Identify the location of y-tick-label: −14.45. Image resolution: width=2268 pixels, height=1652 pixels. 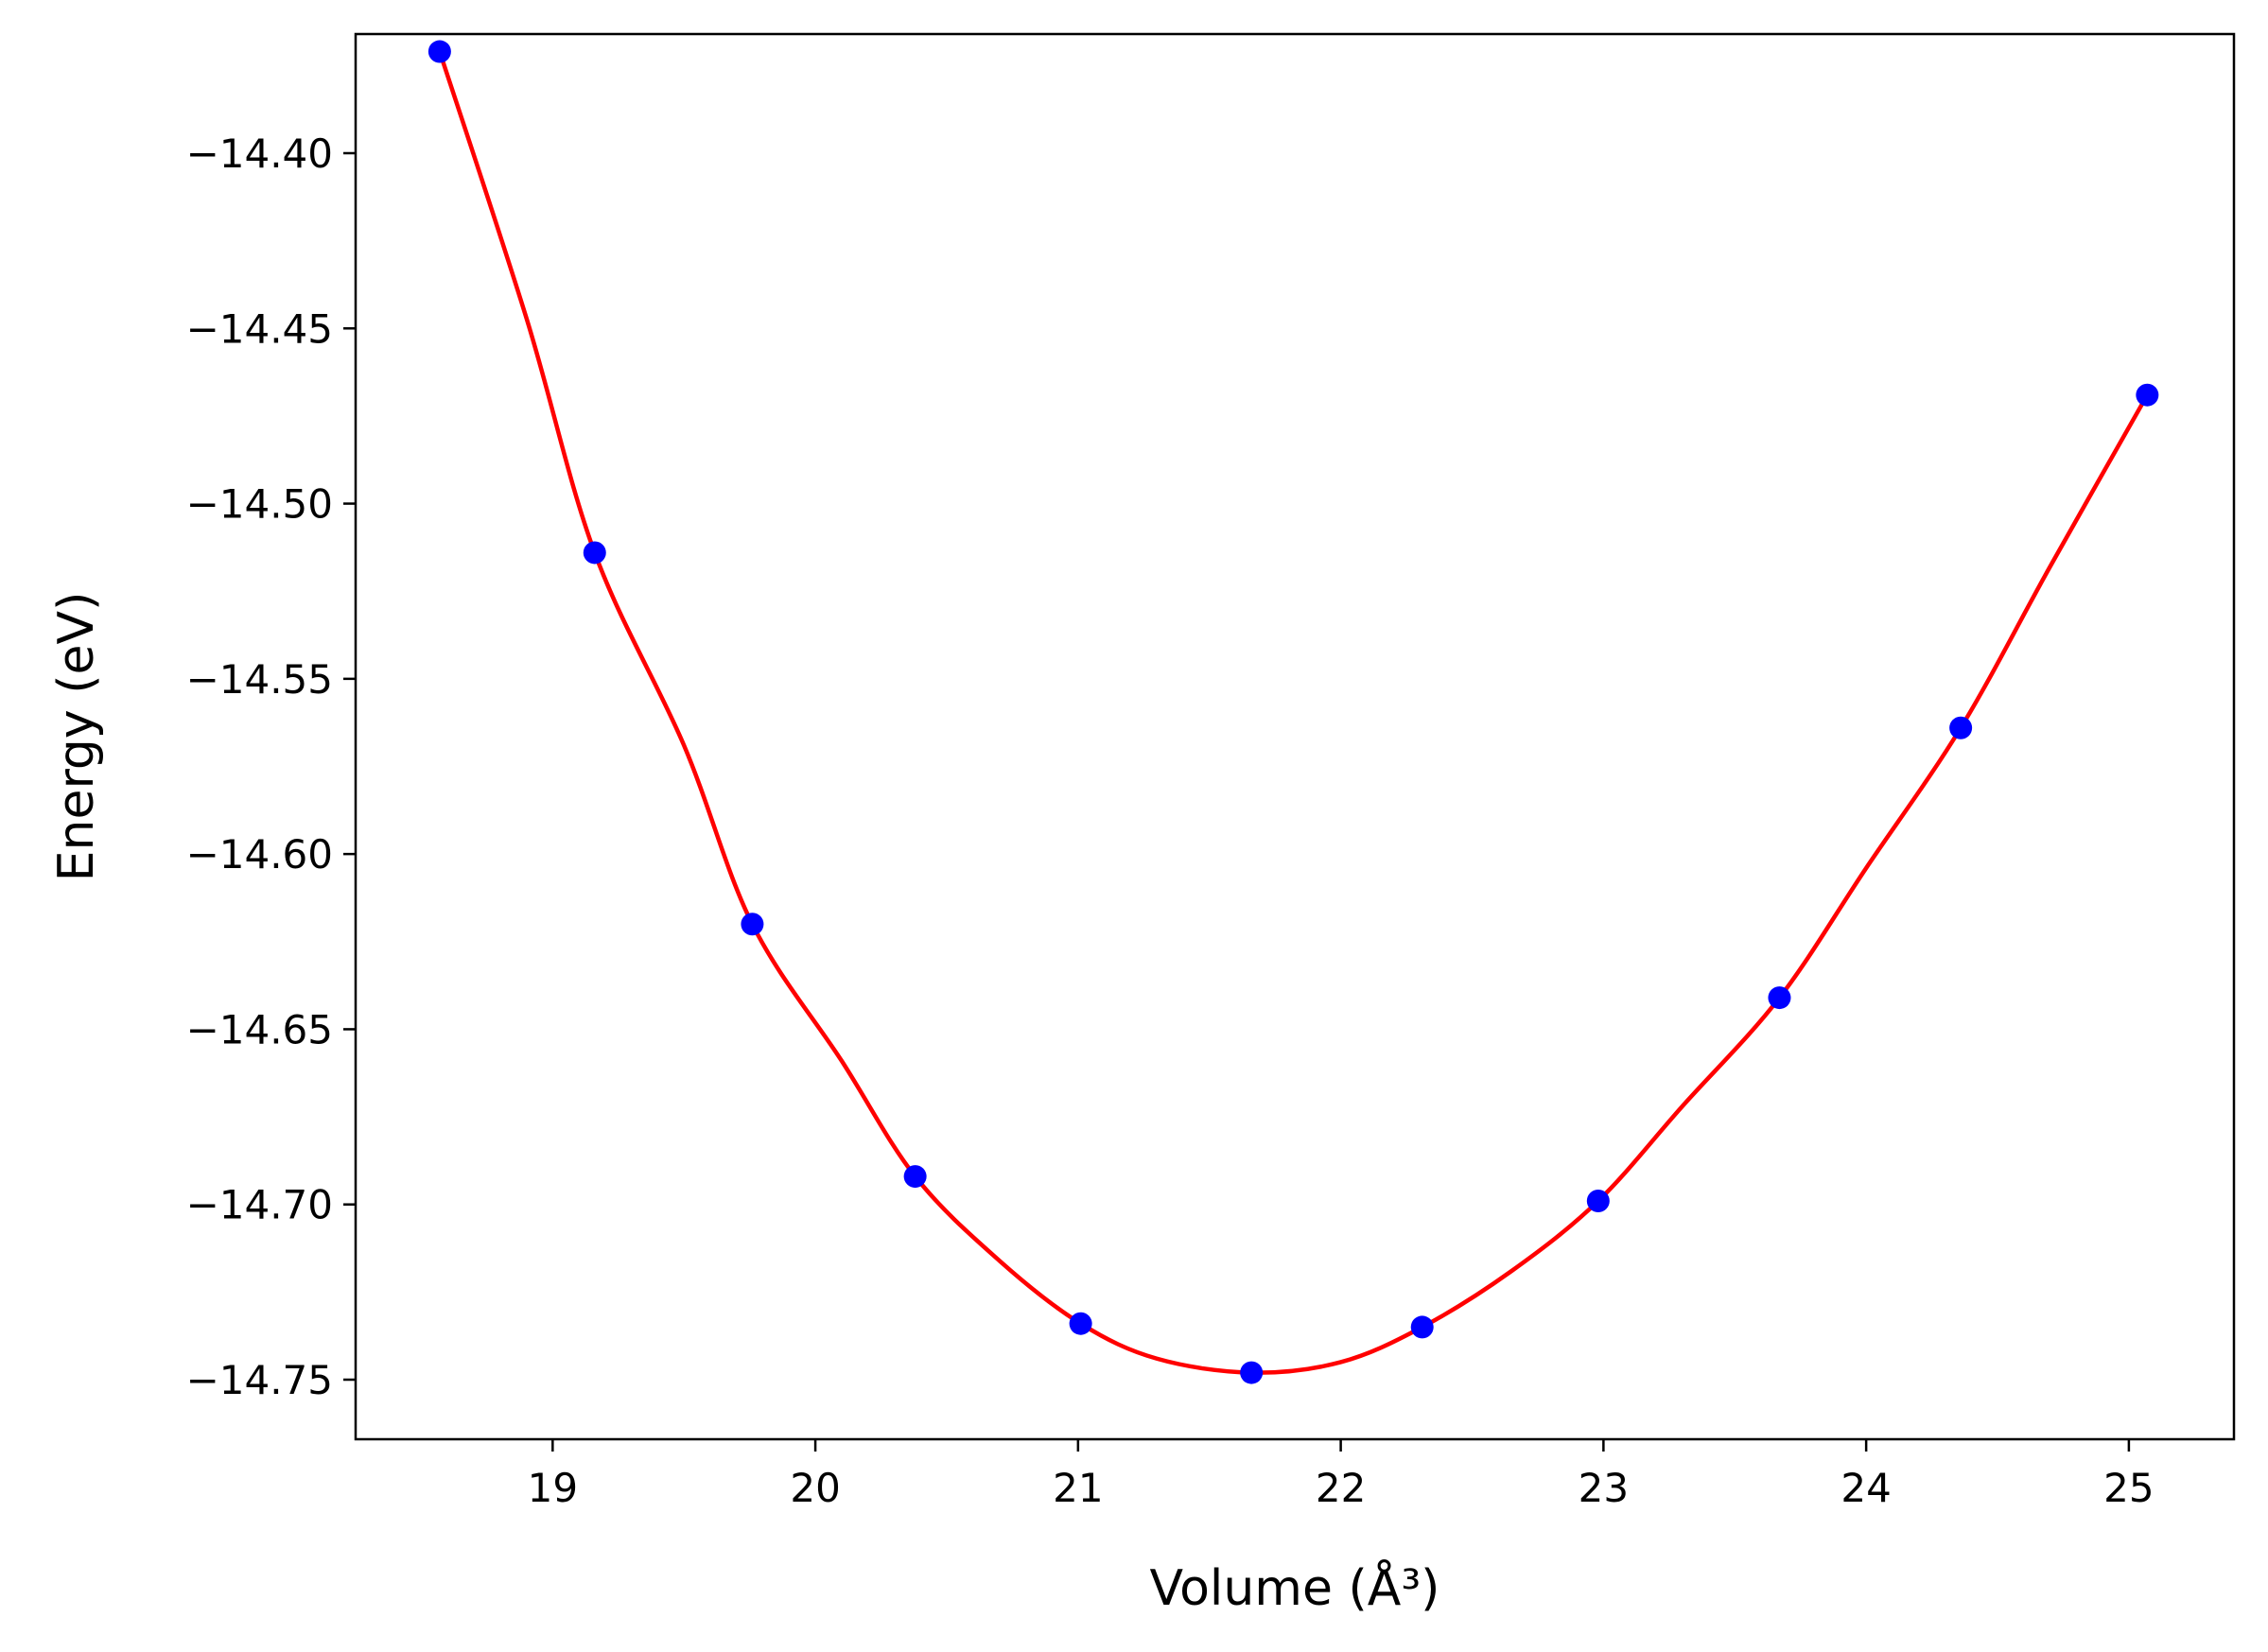
(259, 329).